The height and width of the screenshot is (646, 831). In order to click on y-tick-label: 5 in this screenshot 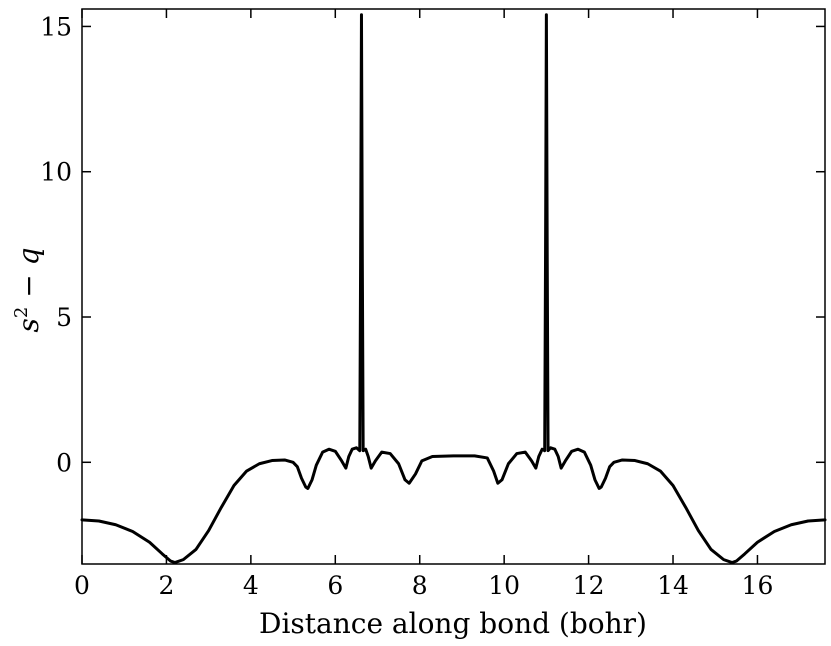, I will do `click(64, 317)`.